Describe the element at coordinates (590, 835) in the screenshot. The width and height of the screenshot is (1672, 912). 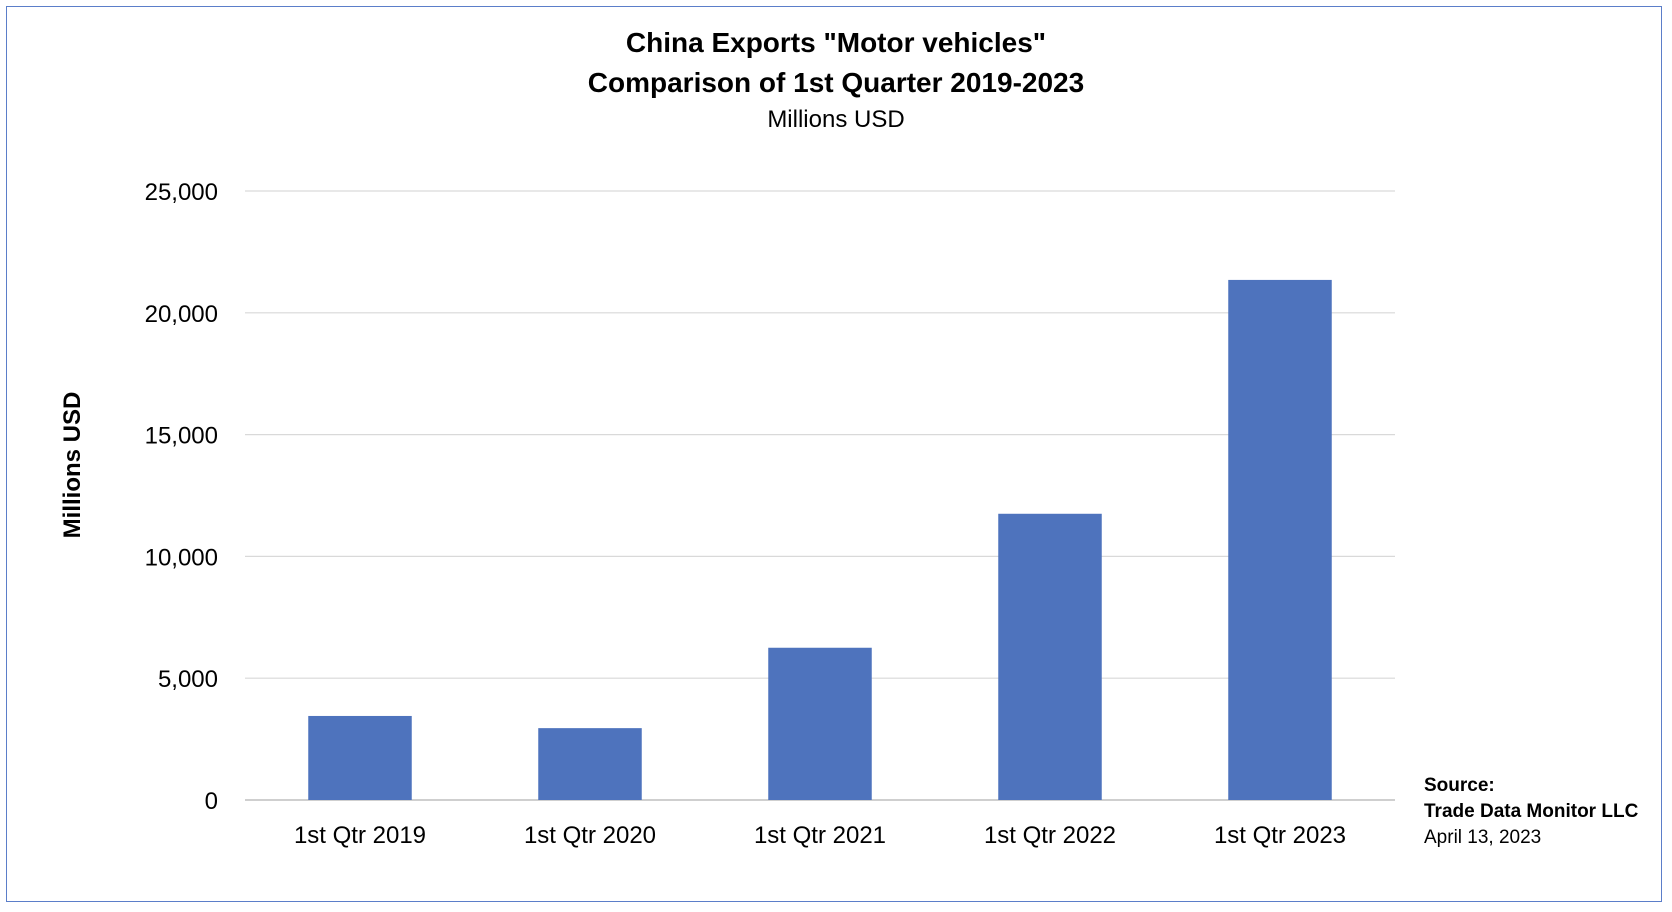
I see `x-tick-label: 1st Qtr 2020` at that location.